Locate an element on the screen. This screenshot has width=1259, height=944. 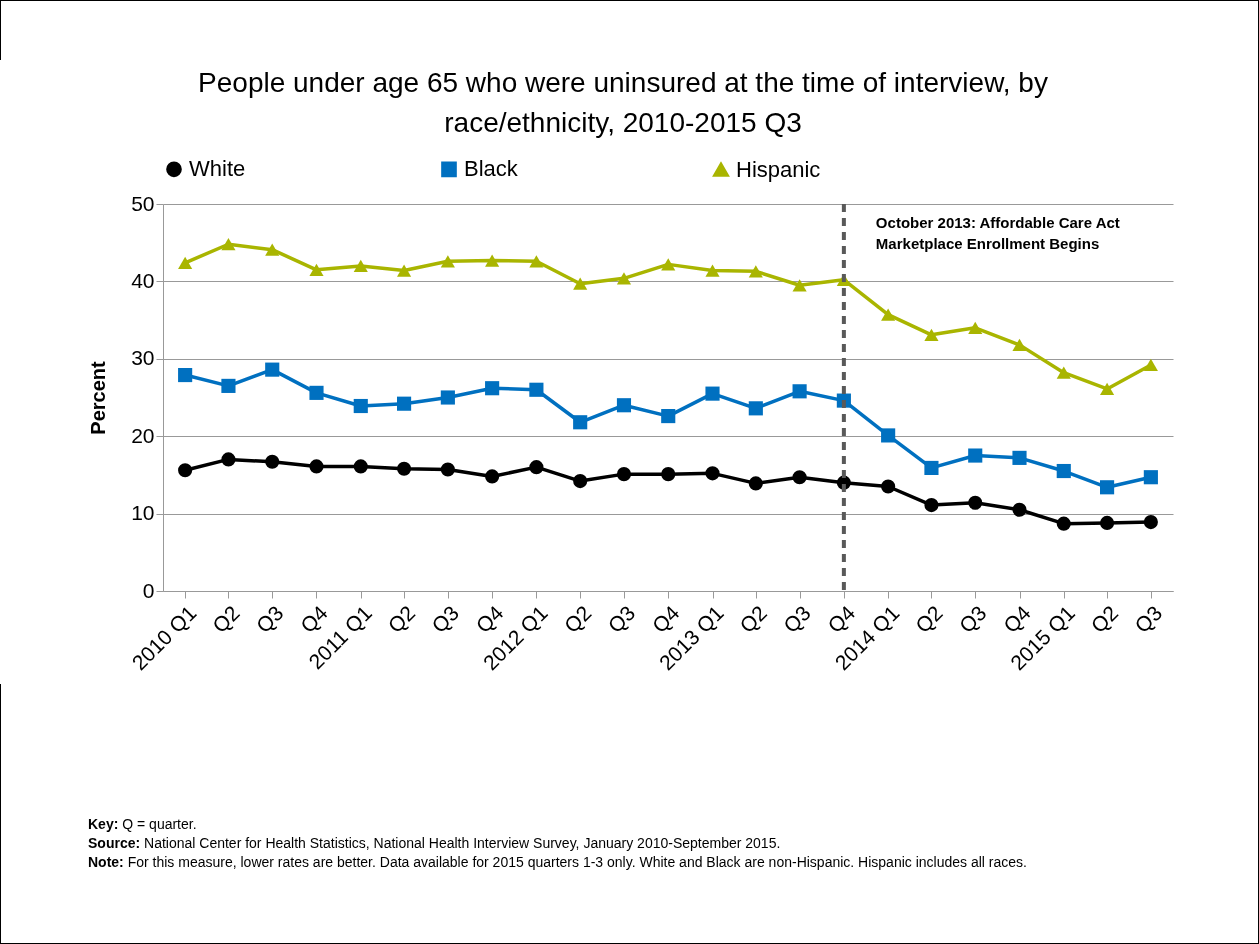
source-note: Source: National Center for Health Statistics, National Health Interview Survey, January 2010-September 2015. is located at coordinates (435, 843).